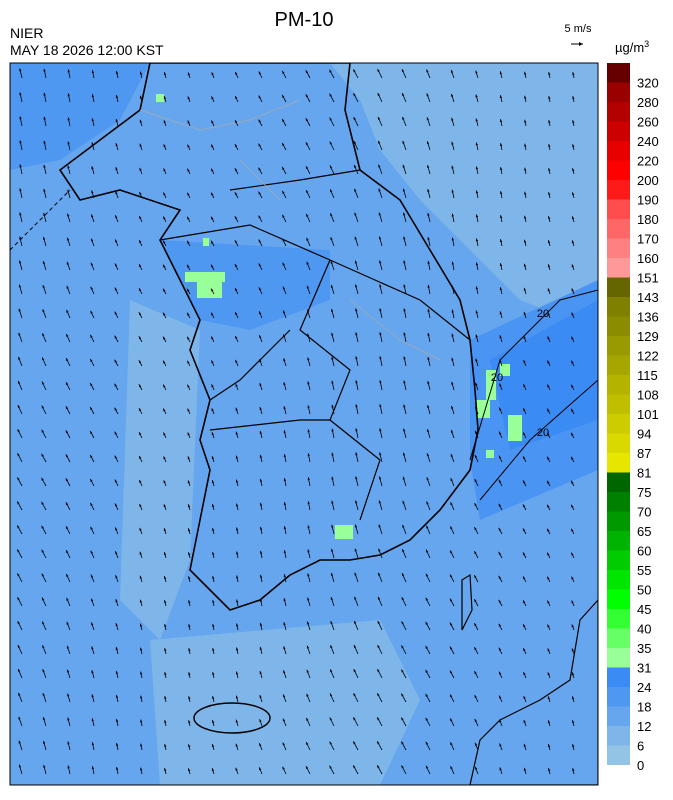 The width and height of the screenshot is (673, 800). What do you see at coordinates (644, 512) in the screenshot?
I see `colorbar-label: 70` at bounding box center [644, 512].